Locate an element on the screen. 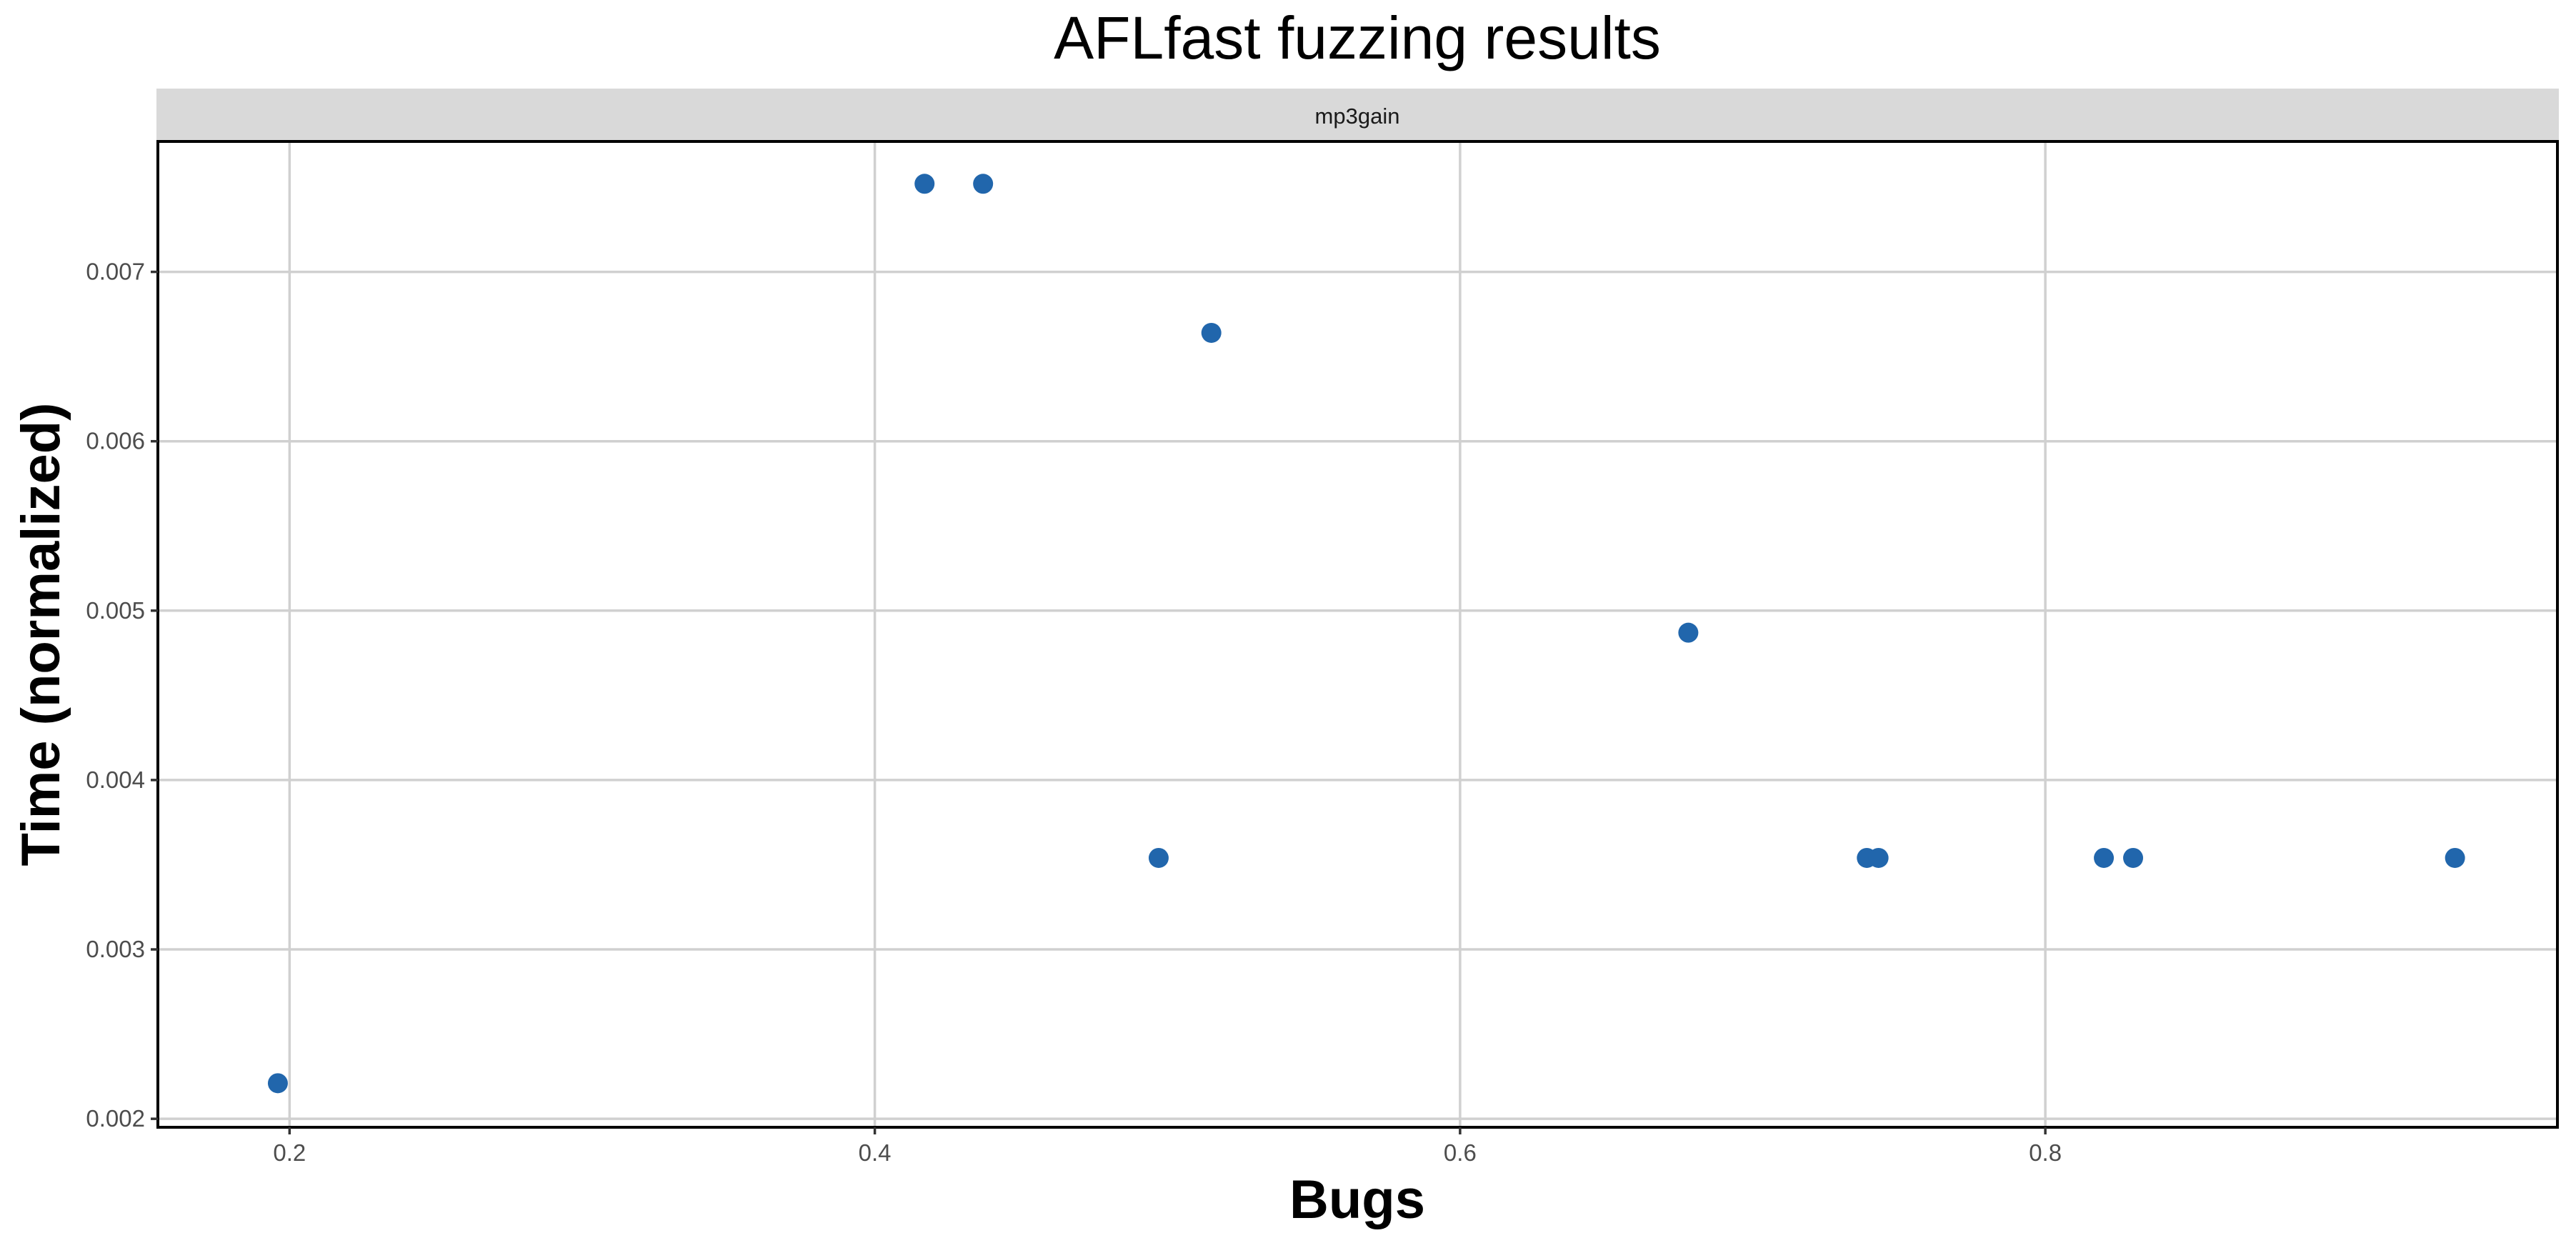 The height and width of the screenshot is (1243, 2576). x-tick-label: 0.8 is located at coordinates (2046, 1152).